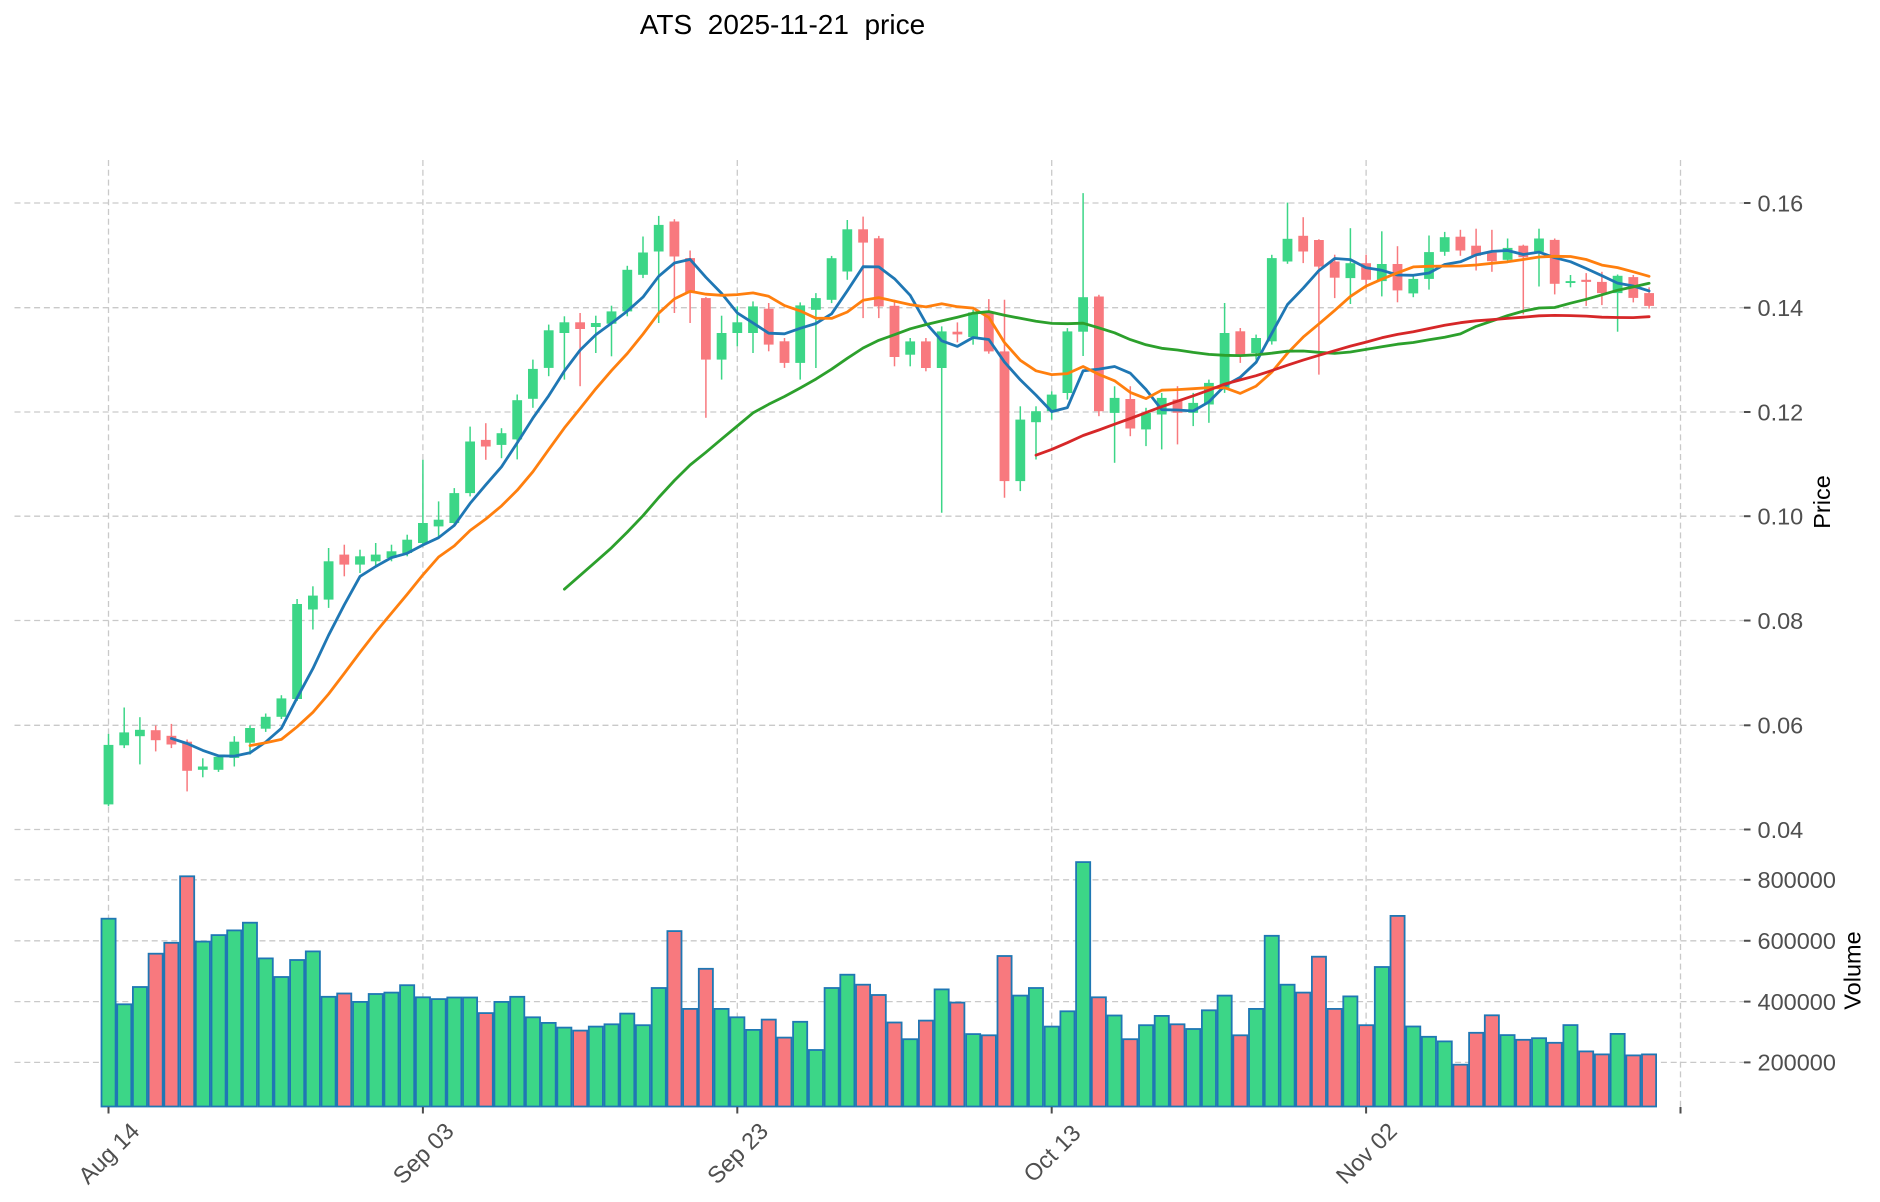 This screenshot has width=1880, height=1202. What do you see at coordinates (1822, 502) in the screenshot?
I see `svg-text: Price` at bounding box center [1822, 502].